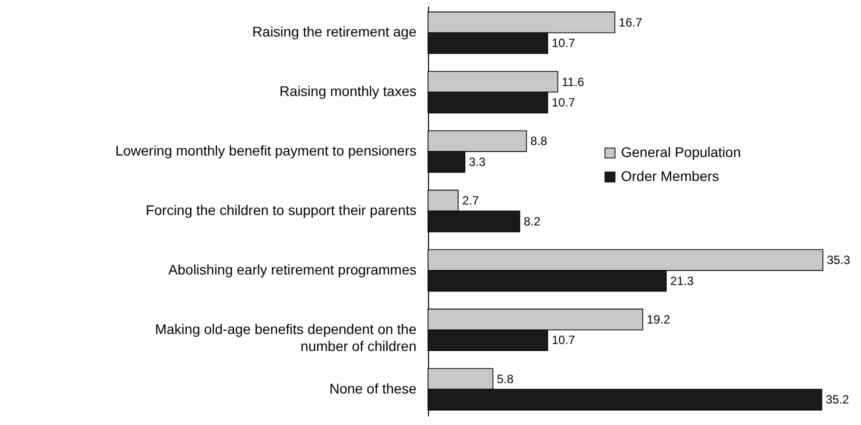 Image resolution: width=861 pixels, height=425 pixels. What do you see at coordinates (292, 269) in the screenshot?
I see `y-tick-label: Abolishing early retirement programmes` at bounding box center [292, 269].